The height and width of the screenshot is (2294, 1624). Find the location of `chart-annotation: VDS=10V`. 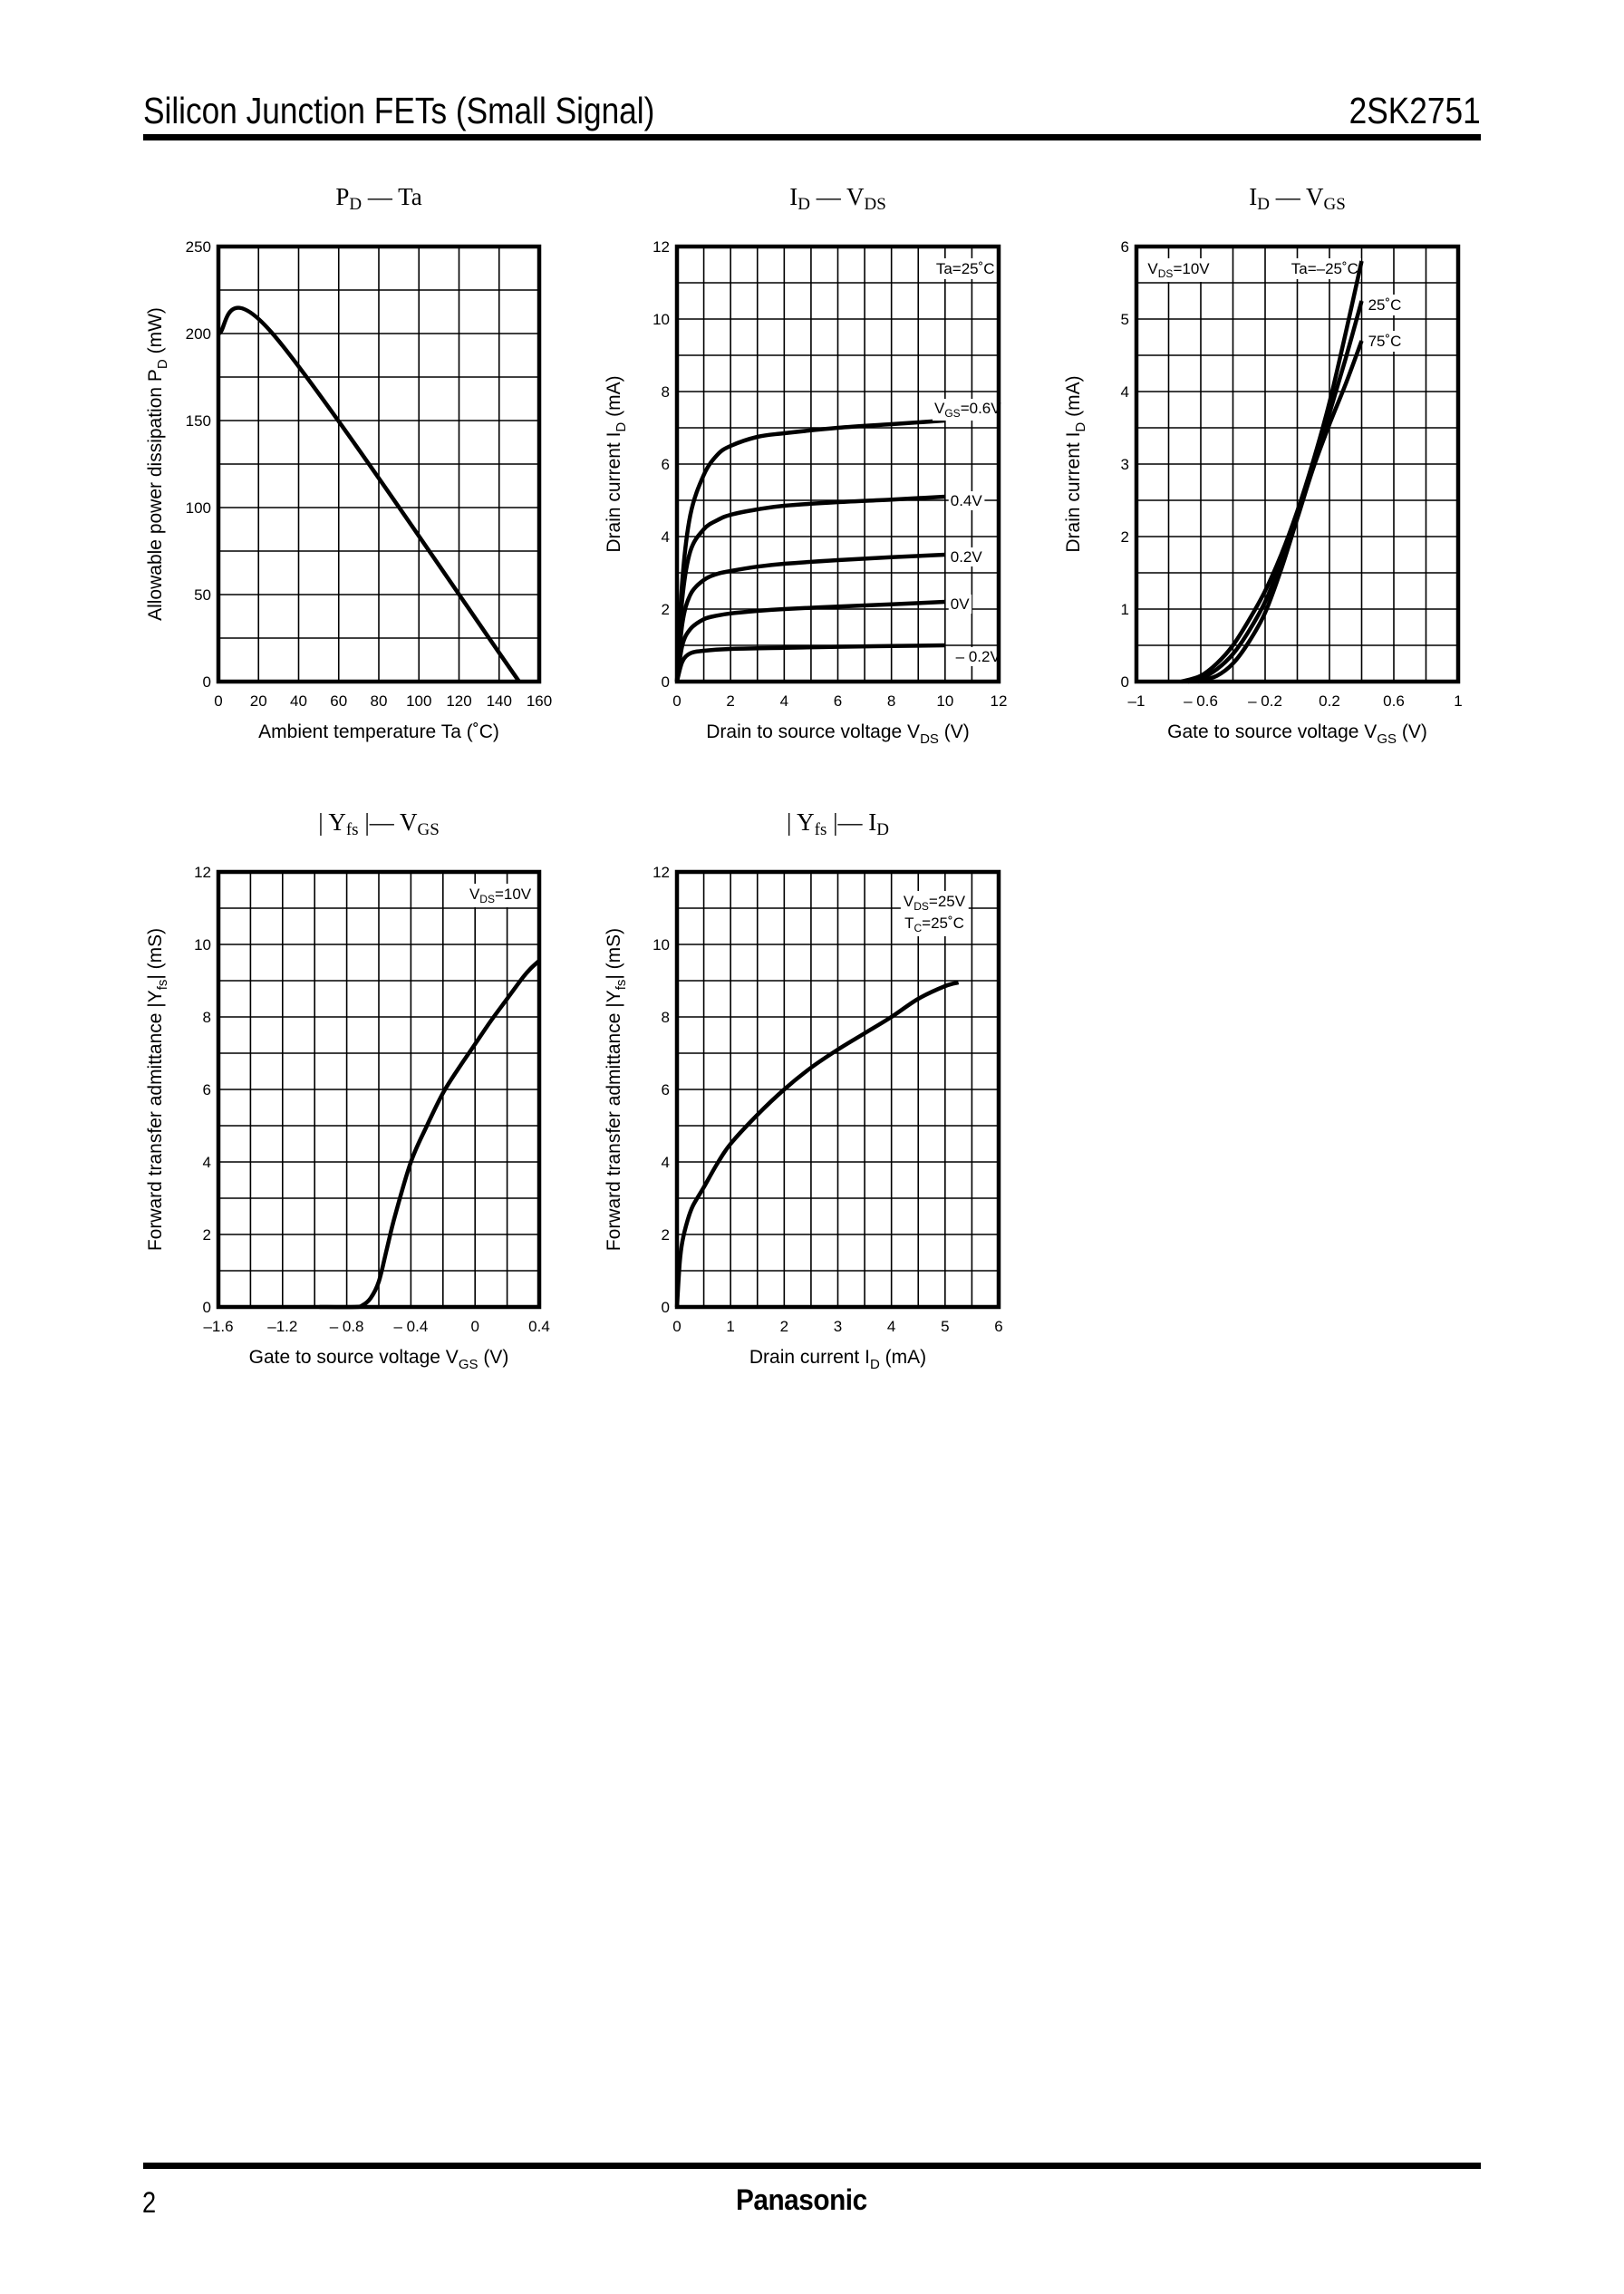

chart-annotation: VDS=10V is located at coordinates (1178, 270).